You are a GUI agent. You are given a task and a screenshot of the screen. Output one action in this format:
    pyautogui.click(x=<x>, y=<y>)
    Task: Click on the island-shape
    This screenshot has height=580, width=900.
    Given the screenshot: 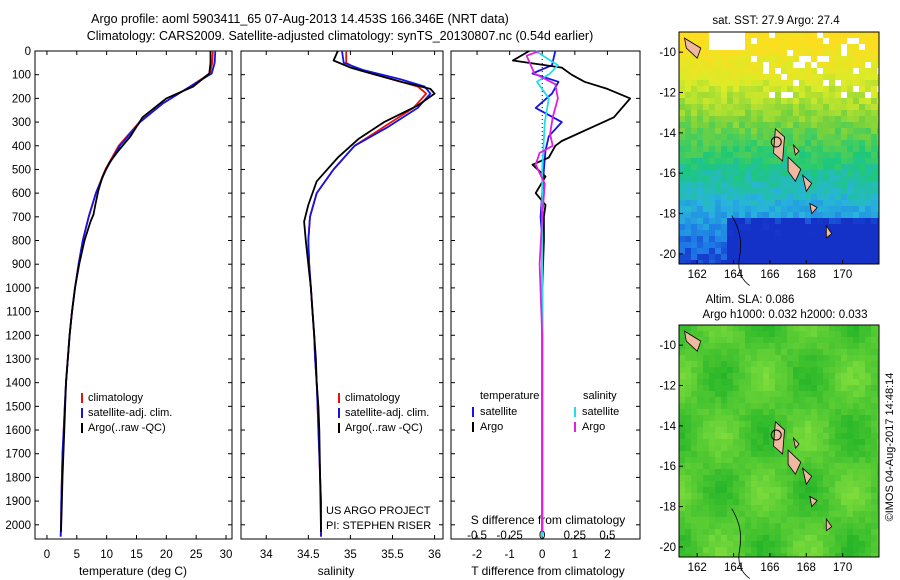 What is the action you would take?
    pyautogui.click(x=807, y=476)
    